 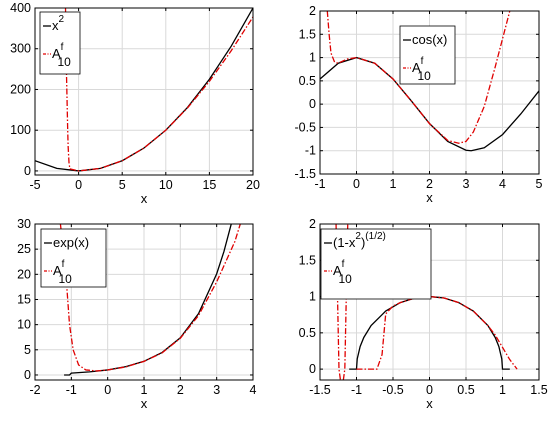 What do you see at coordinates (24, 249) in the screenshot?
I see `y-tick-label: 25` at bounding box center [24, 249].